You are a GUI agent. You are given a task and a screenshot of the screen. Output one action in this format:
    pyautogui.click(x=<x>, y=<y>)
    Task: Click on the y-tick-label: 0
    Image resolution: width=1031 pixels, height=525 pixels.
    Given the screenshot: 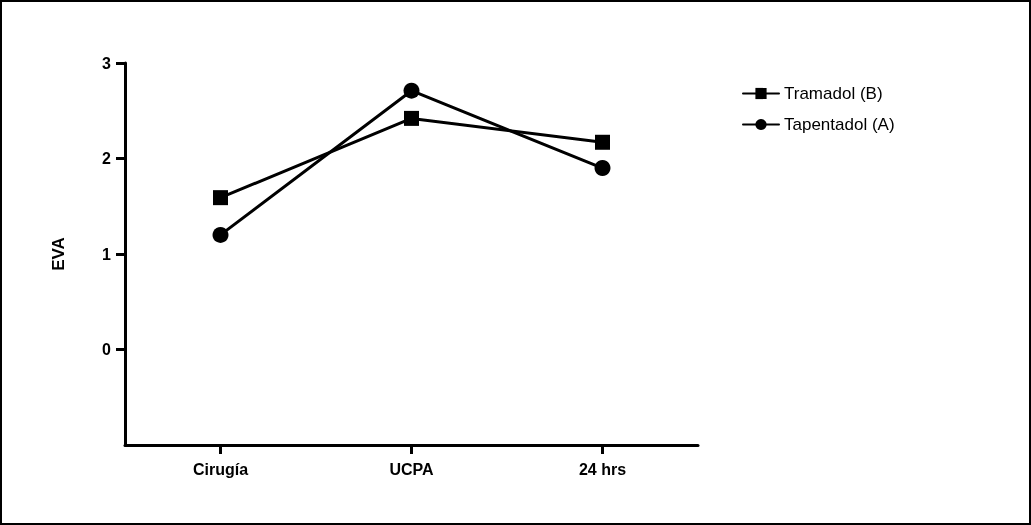 What is the action you would take?
    pyautogui.click(x=107, y=349)
    